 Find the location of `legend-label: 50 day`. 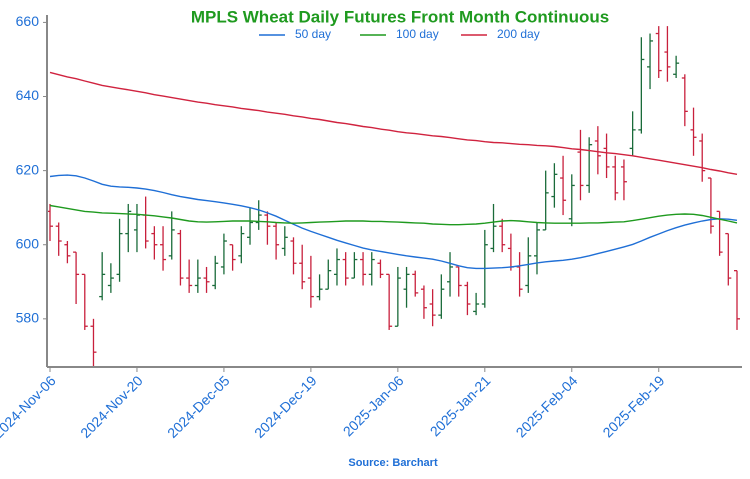

legend-label: 50 day is located at coordinates (313, 34).